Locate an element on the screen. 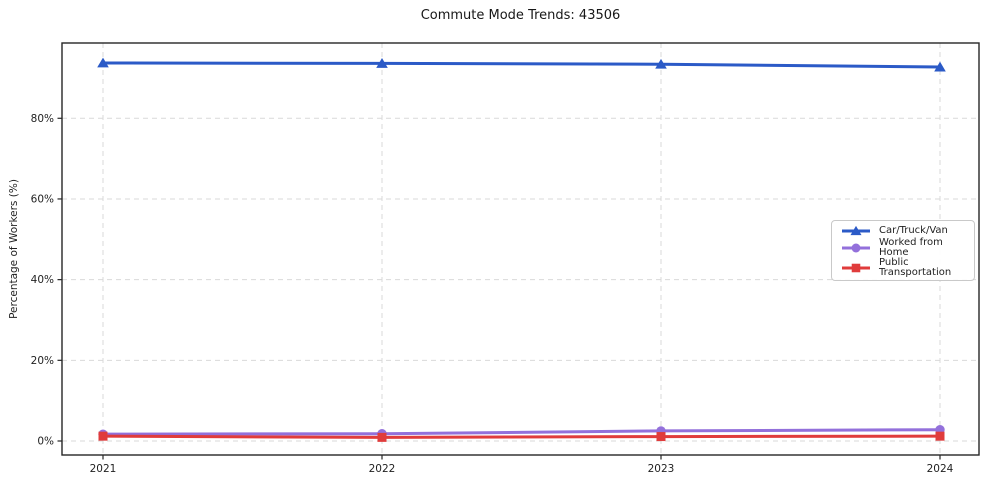 This screenshot has width=990, height=490. square-marker-icon is located at coordinates (856, 268).